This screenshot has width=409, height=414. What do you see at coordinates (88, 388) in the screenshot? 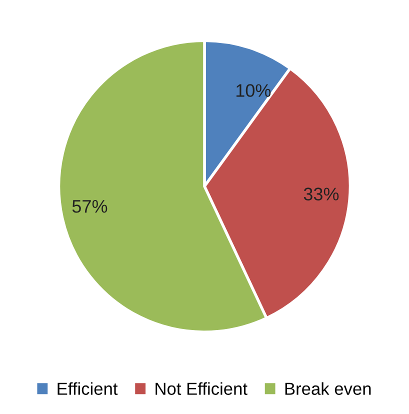
I see `legend-label: Efficient` at bounding box center [88, 388].